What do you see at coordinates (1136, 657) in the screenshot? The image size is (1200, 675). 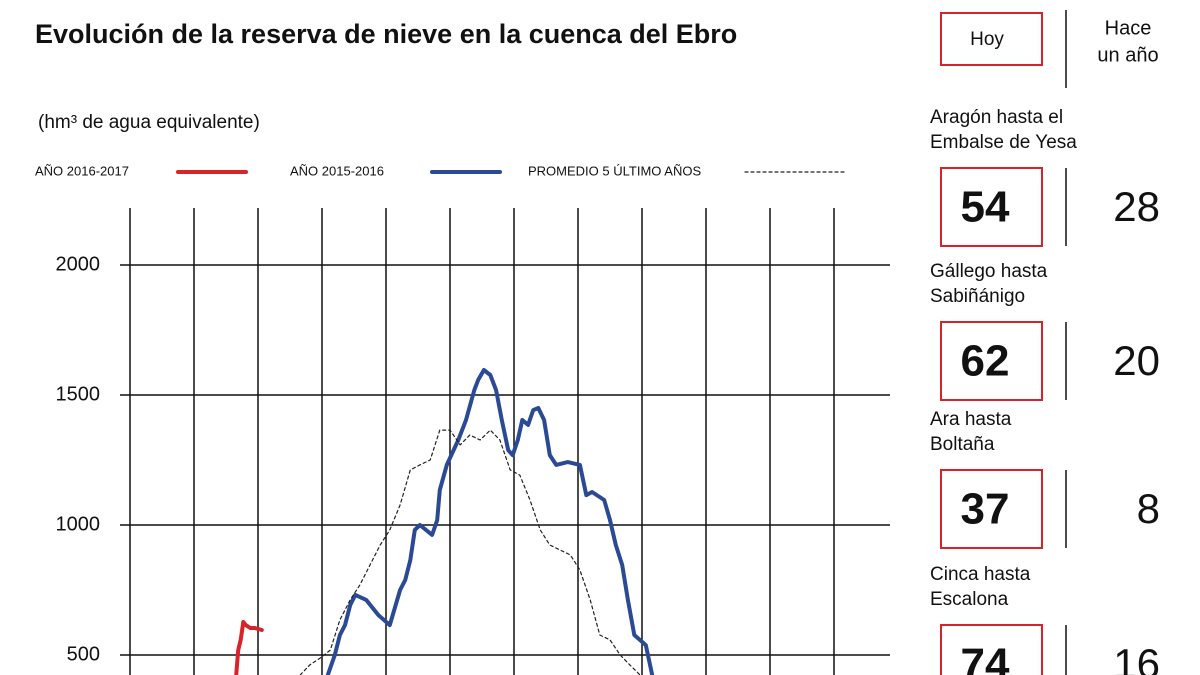 I see `year-ago-value: 16` at bounding box center [1136, 657].